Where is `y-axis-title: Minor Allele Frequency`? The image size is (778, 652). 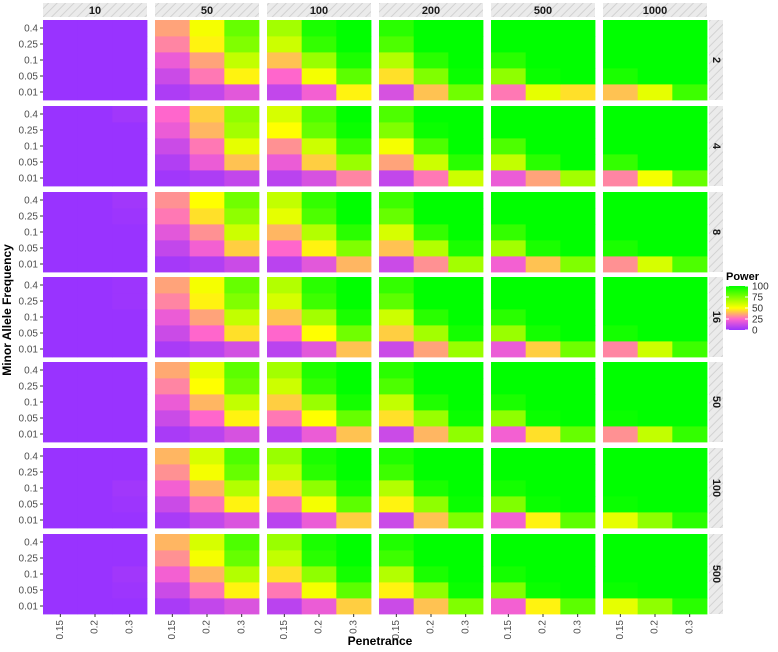
y-axis-title: Minor Allele Frequency is located at coordinates (7, 310).